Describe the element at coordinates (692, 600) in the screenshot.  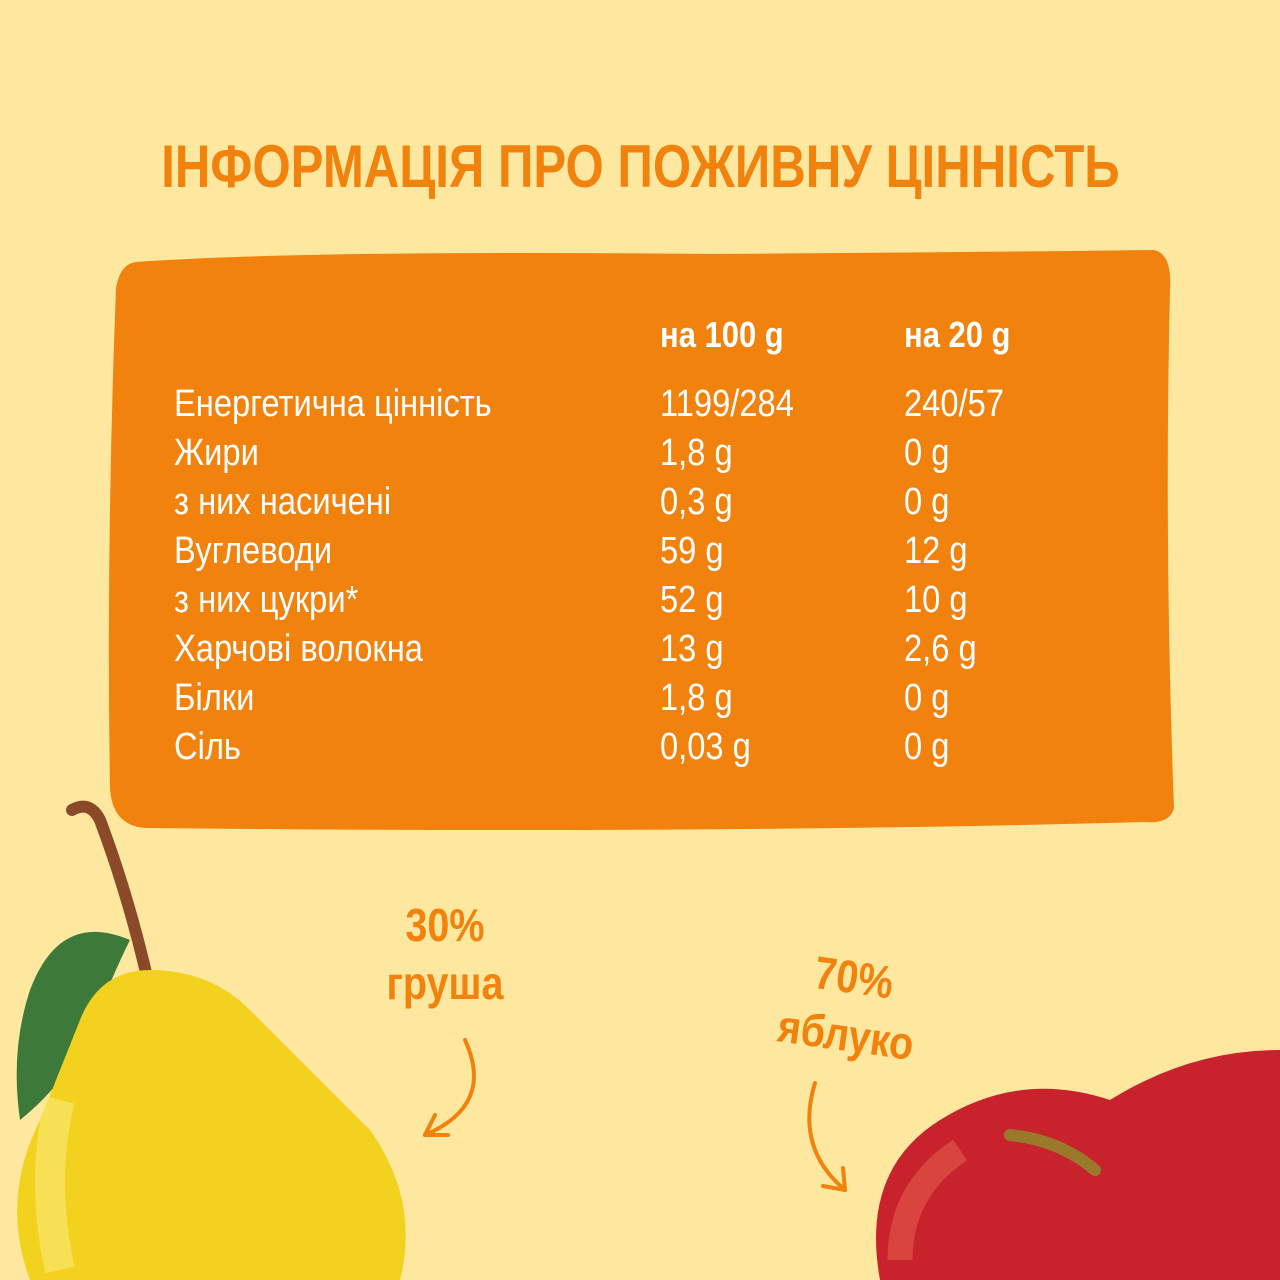
I see `nutrient-value-per-100g: 52 g` at that location.